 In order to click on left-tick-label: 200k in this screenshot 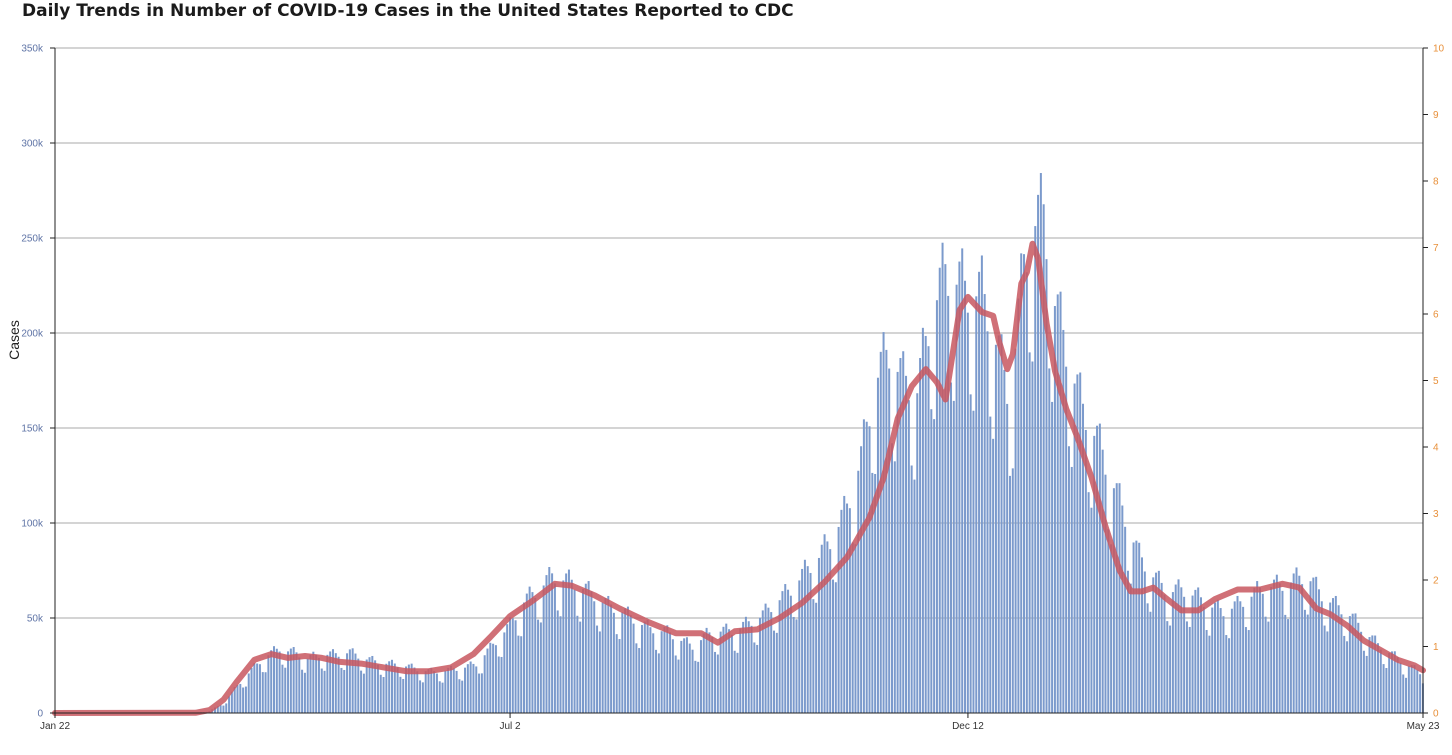, I will do `click(32, 334)`.